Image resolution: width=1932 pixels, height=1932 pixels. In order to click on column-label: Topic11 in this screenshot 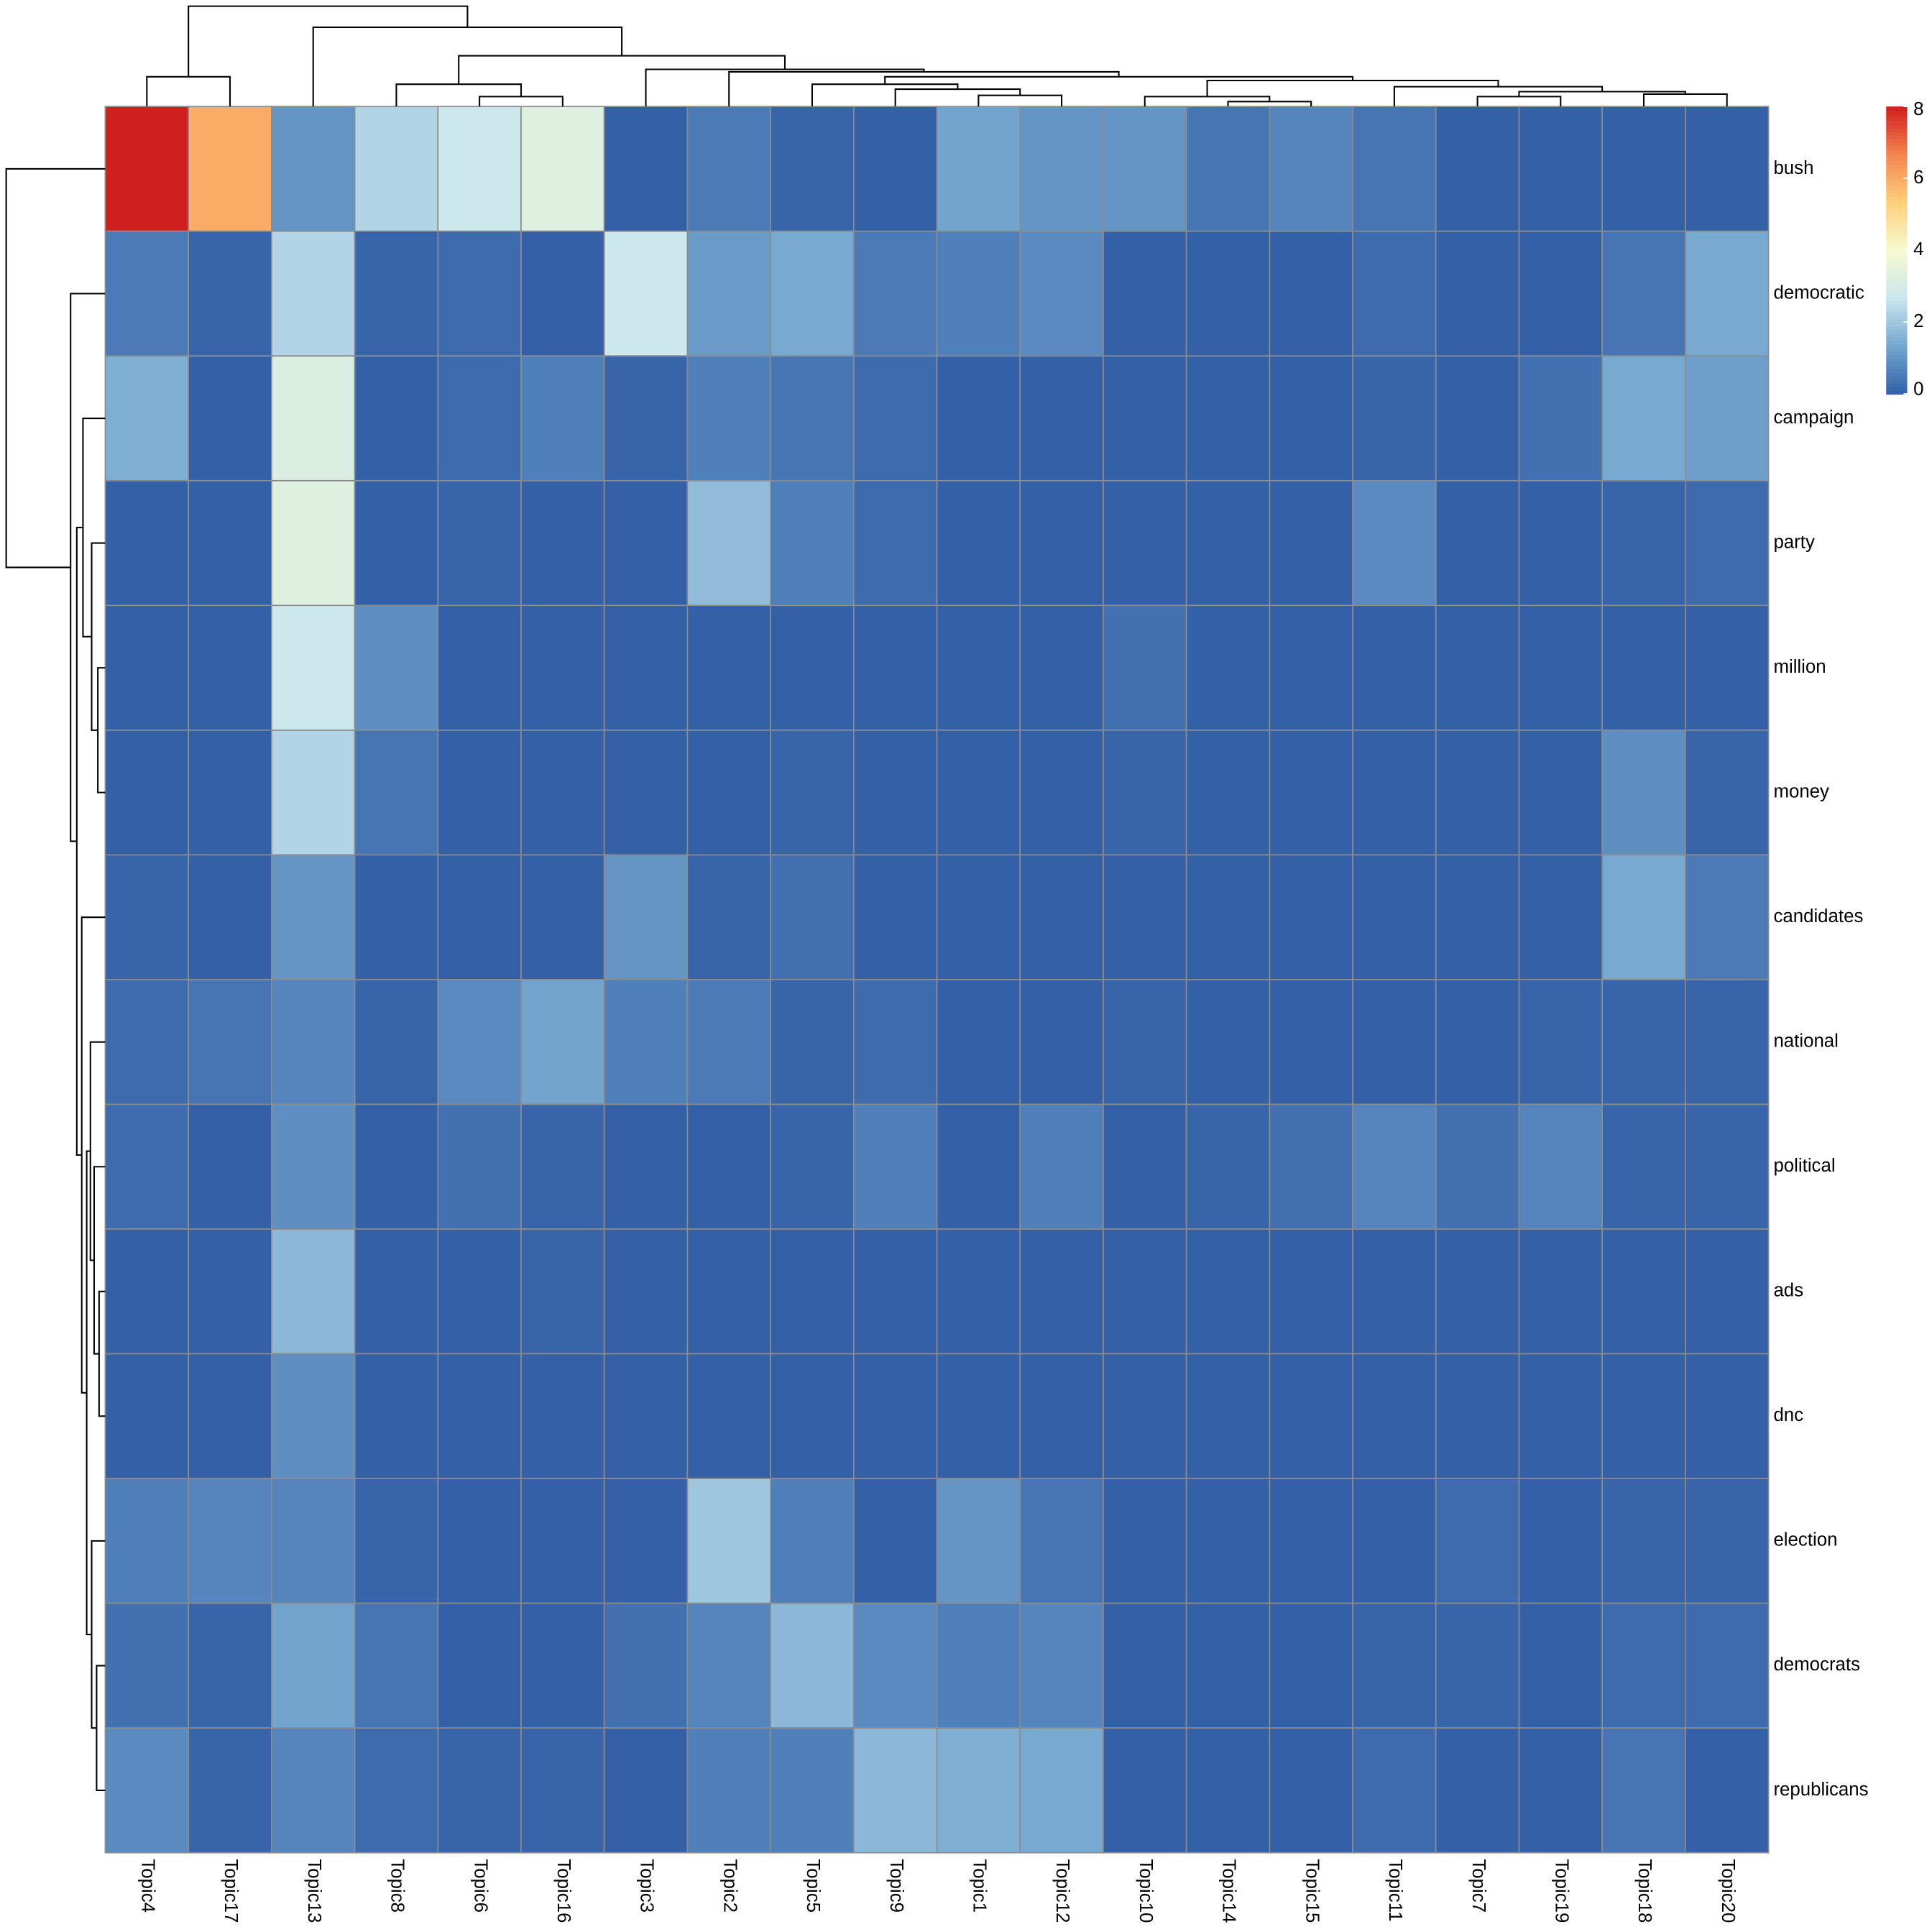, I will do `click(1395, 1890)`.